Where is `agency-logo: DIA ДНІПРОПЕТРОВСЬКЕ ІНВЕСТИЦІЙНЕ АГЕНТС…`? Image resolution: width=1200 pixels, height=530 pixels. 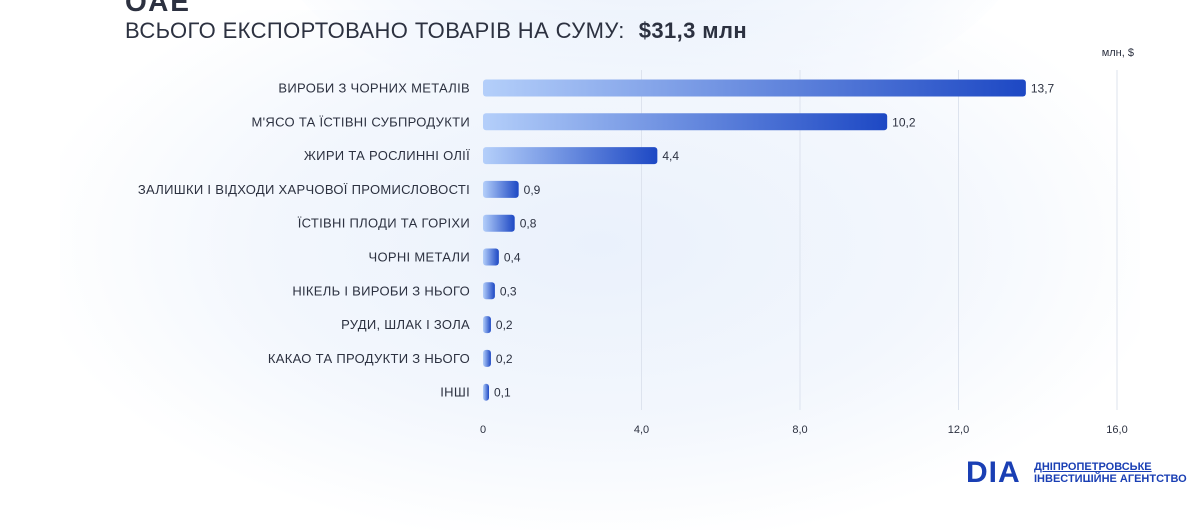
agency-logo: DIA ДНІПРОПЕТРОВСЬКЕ ІНВЕСТИЦІЙНЕ АГЕНТС… is located at coordinates (1081, 470).